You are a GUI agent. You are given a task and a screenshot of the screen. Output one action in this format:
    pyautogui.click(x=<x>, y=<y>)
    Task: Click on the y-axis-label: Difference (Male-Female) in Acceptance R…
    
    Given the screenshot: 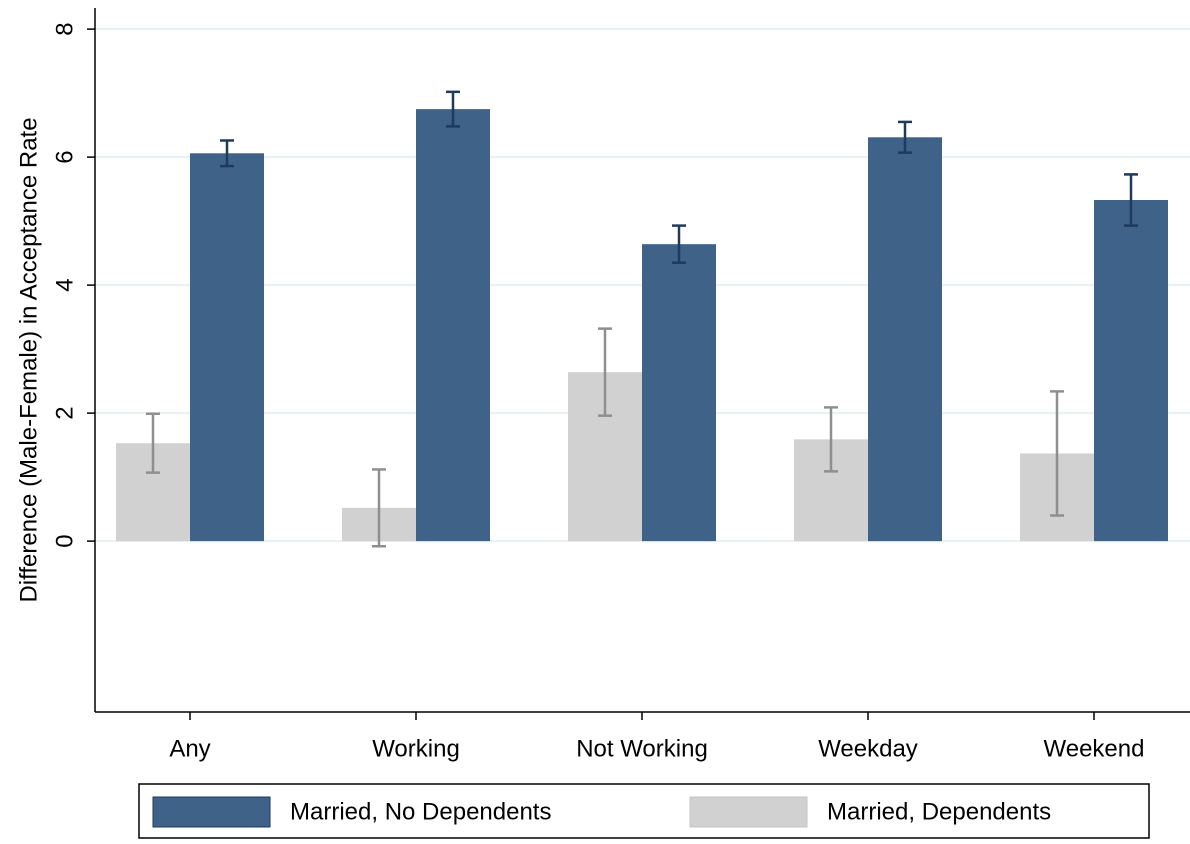 What is the action you would take?
    pyautogui.click(x=28, y=359)
    